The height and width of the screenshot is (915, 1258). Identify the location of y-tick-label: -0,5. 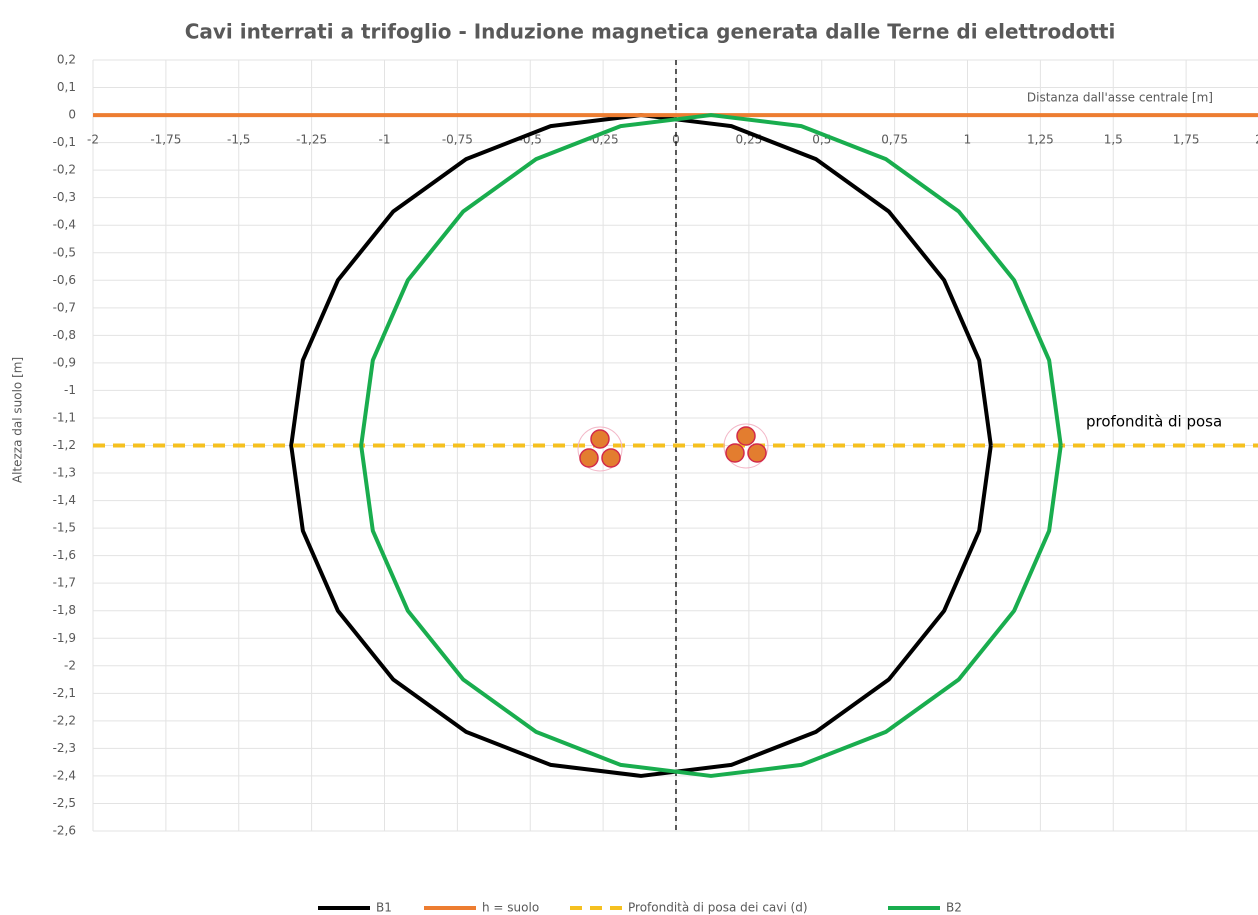
(64, 252).